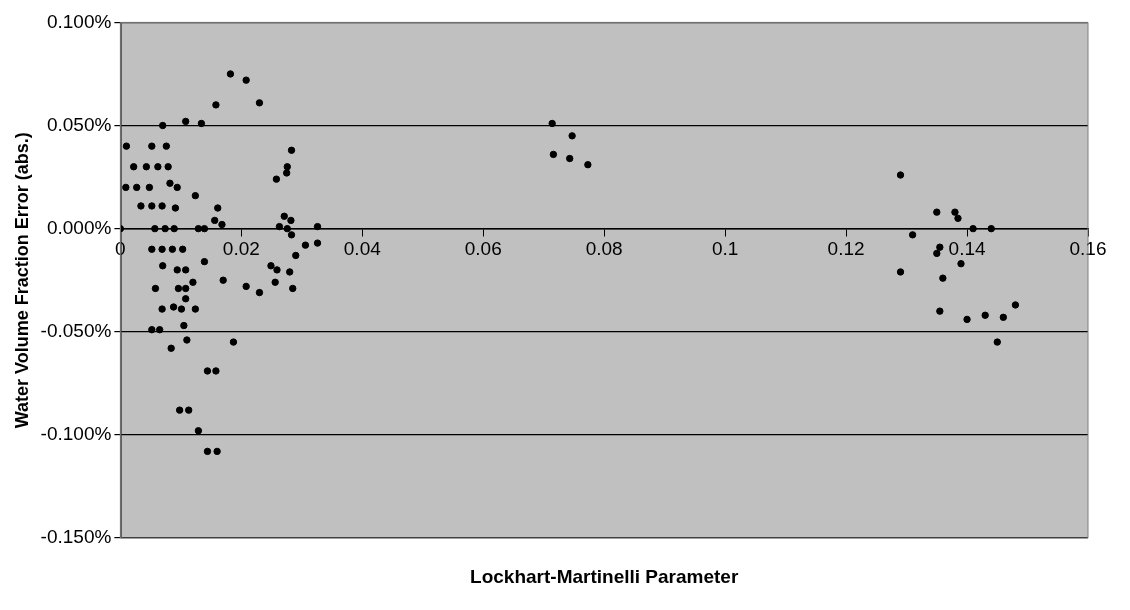 The width and height of the screenshot is (1130, 610). What do you see at coordinates (76, 434) in the screenshot?
I see `y-tick-label: -0.100%` at bounding box center [76, 434].